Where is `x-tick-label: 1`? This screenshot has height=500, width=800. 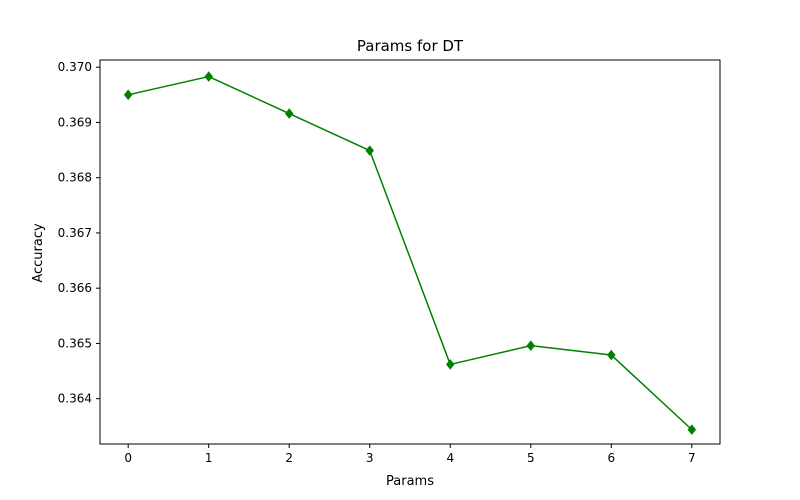 x-tick-label: 1 is located at coordinates (209, 458).